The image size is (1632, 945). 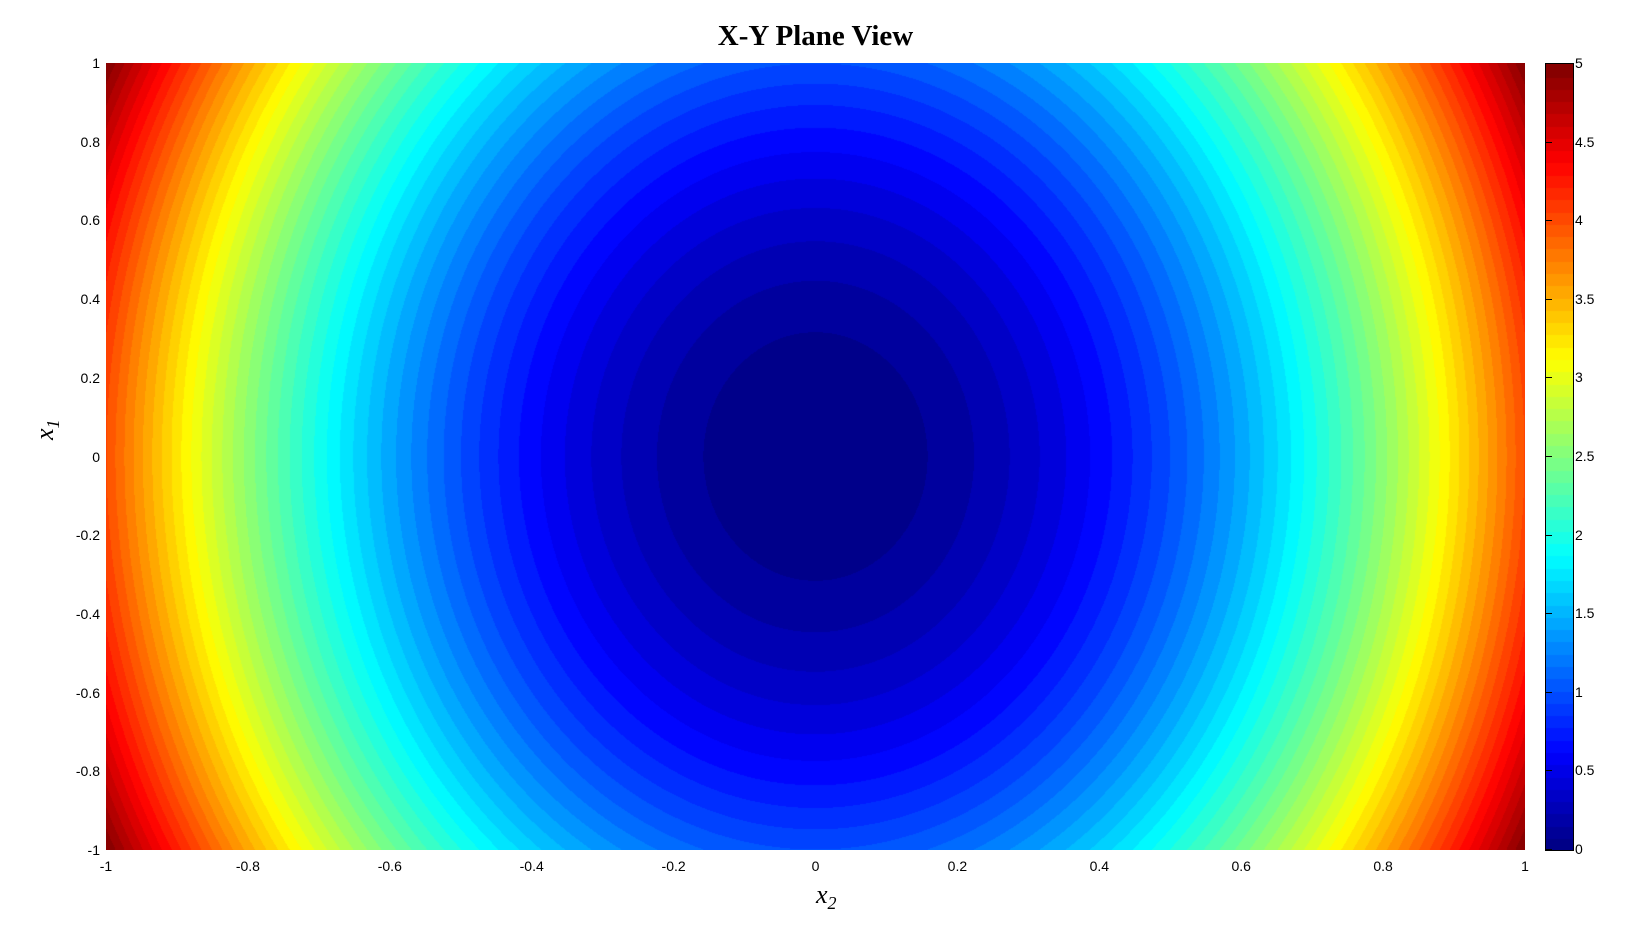 I want to click on colorbar-tick-label: 4, so click(x=1579, y=220).